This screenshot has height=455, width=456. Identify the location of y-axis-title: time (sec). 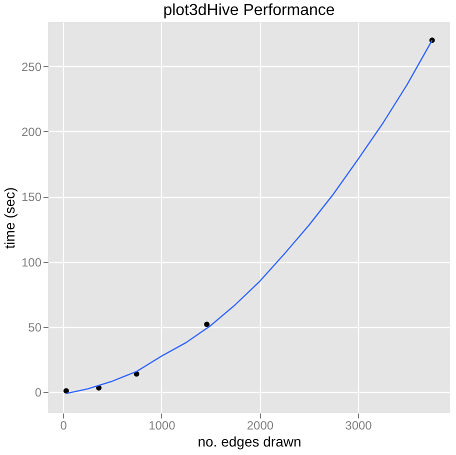
(9, 218).